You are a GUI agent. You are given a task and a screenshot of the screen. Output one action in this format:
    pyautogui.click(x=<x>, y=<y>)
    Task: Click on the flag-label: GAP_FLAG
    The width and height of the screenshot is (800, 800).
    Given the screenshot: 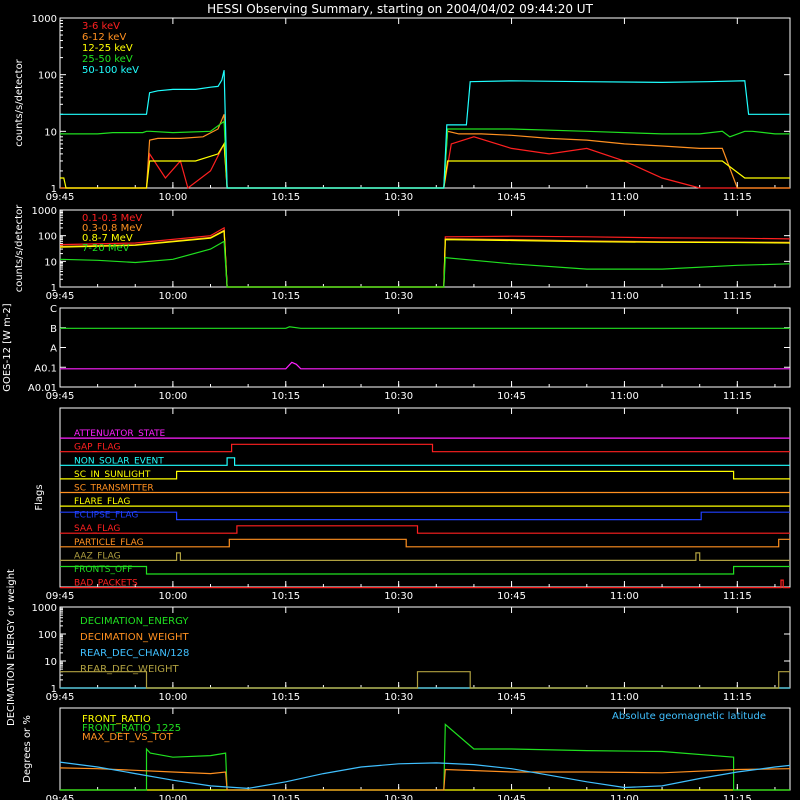 What is the action you would take?
    pyautogui.click(x=97, y=448)
    